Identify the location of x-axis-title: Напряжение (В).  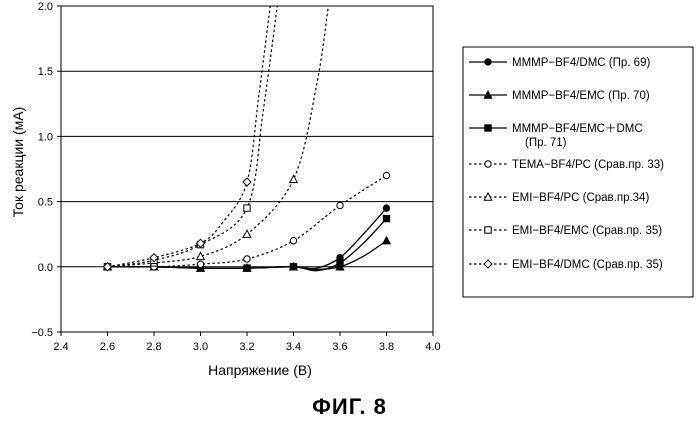
(260, 370).